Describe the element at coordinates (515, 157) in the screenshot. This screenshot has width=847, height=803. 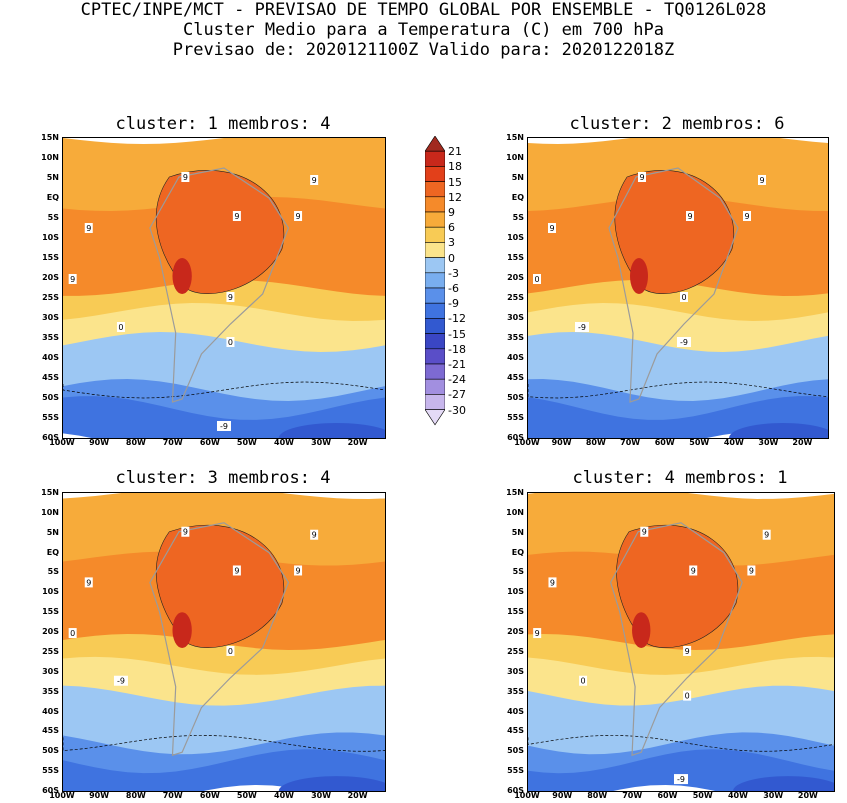
I see `latitude-tick-label: 10N` at that location.